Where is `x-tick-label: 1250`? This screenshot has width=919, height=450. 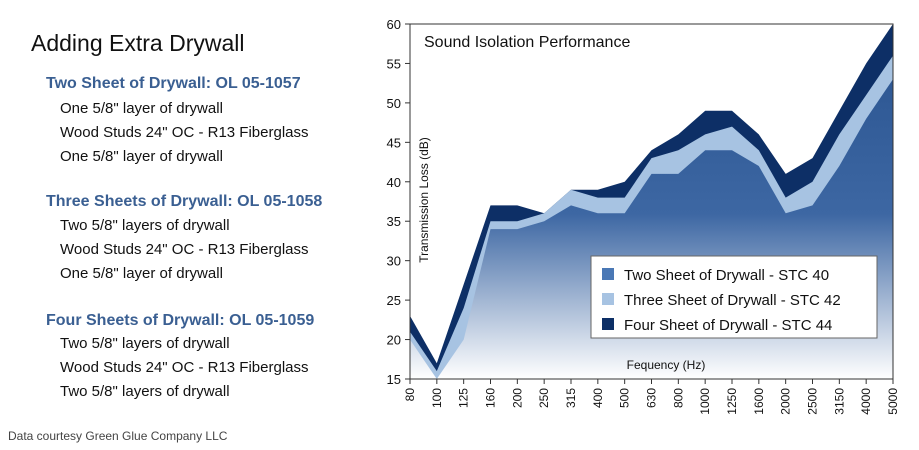
x-tick-label: 1250 is located at coordinates (732, 401).